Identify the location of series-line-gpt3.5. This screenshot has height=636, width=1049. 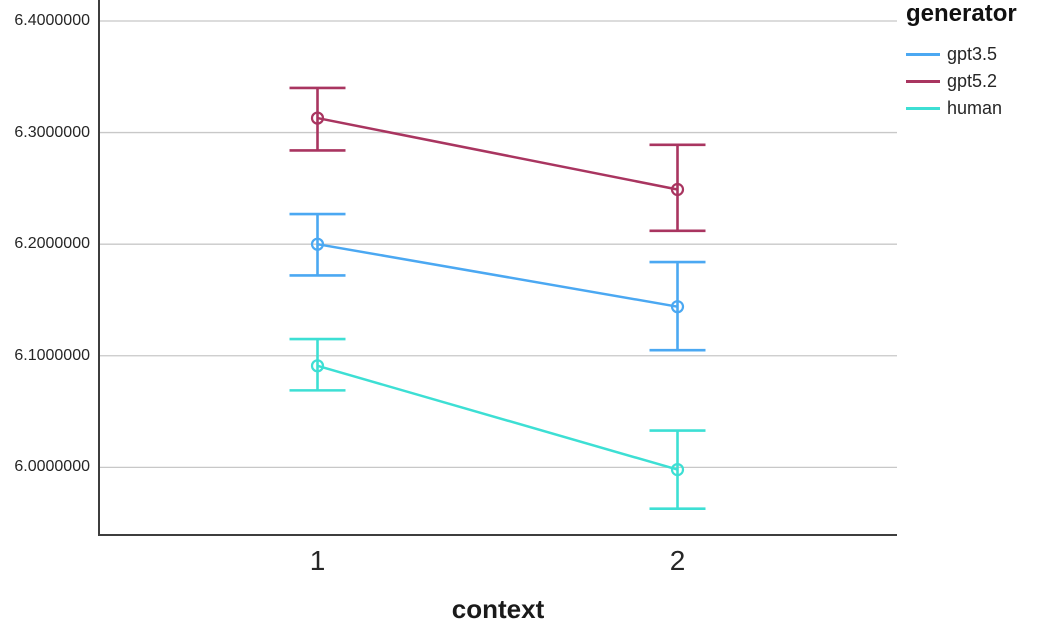
(497, 275).